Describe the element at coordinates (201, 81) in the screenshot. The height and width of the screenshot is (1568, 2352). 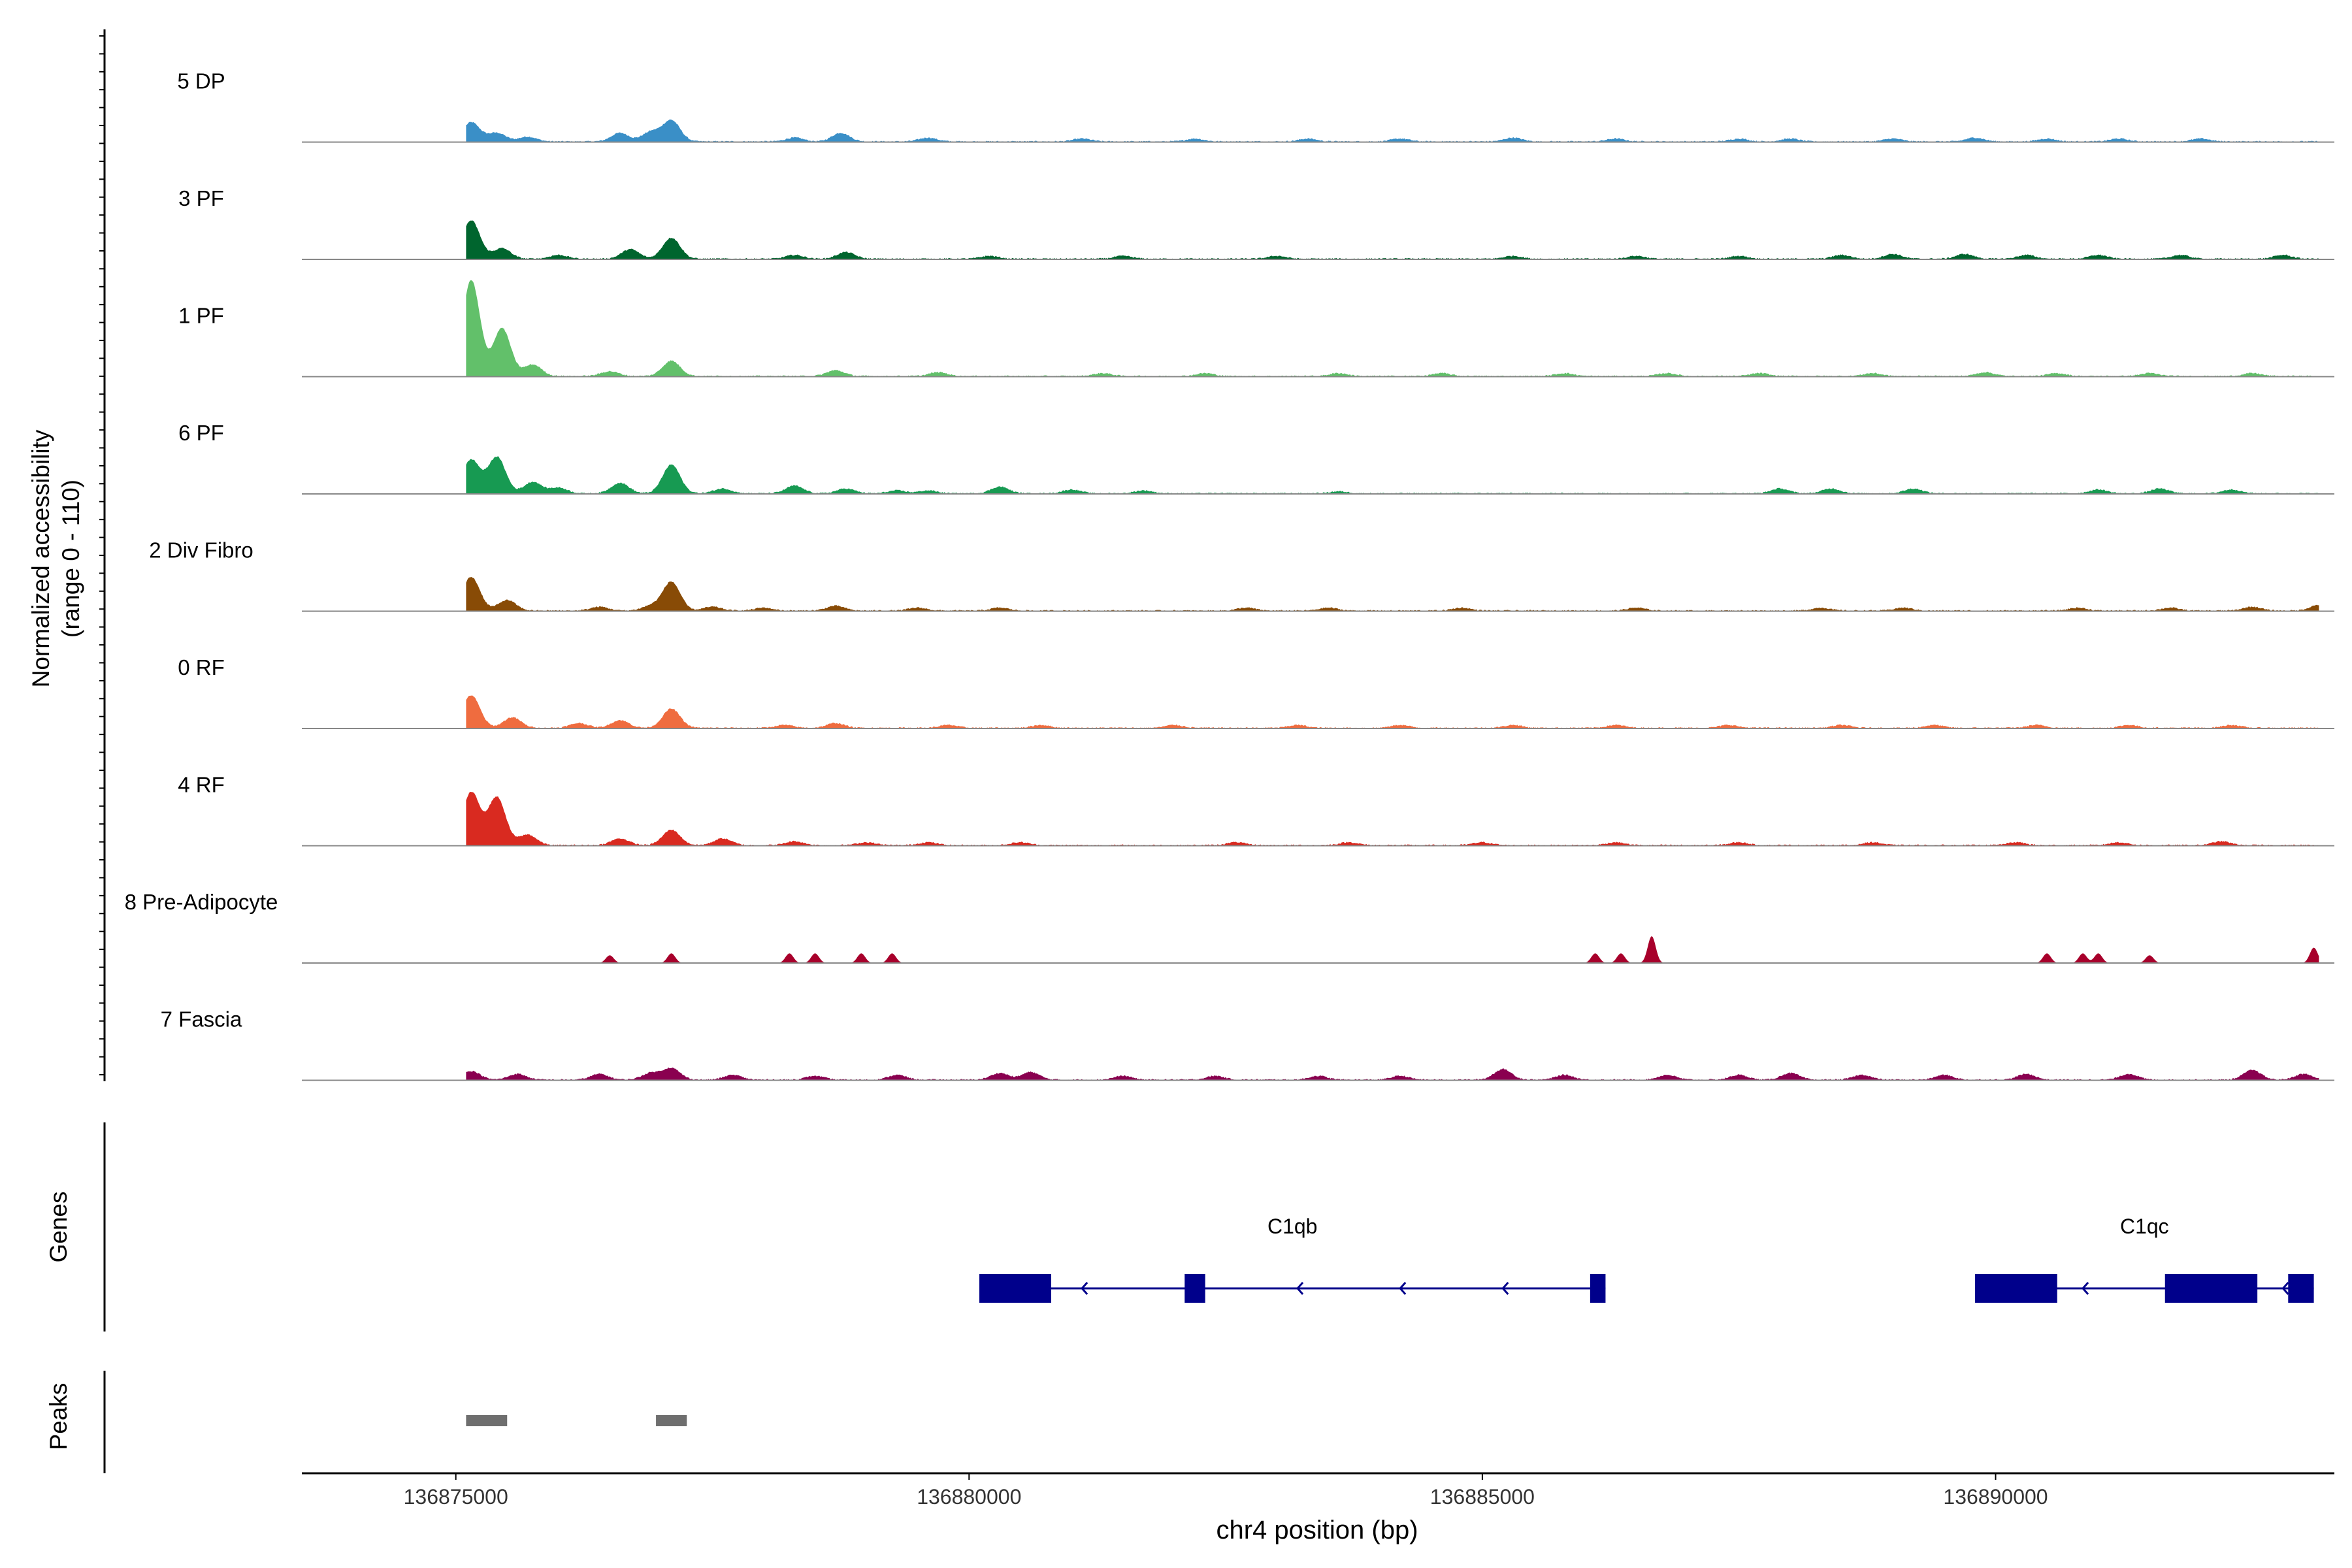
I see `track-label: 5 DP` at that location.